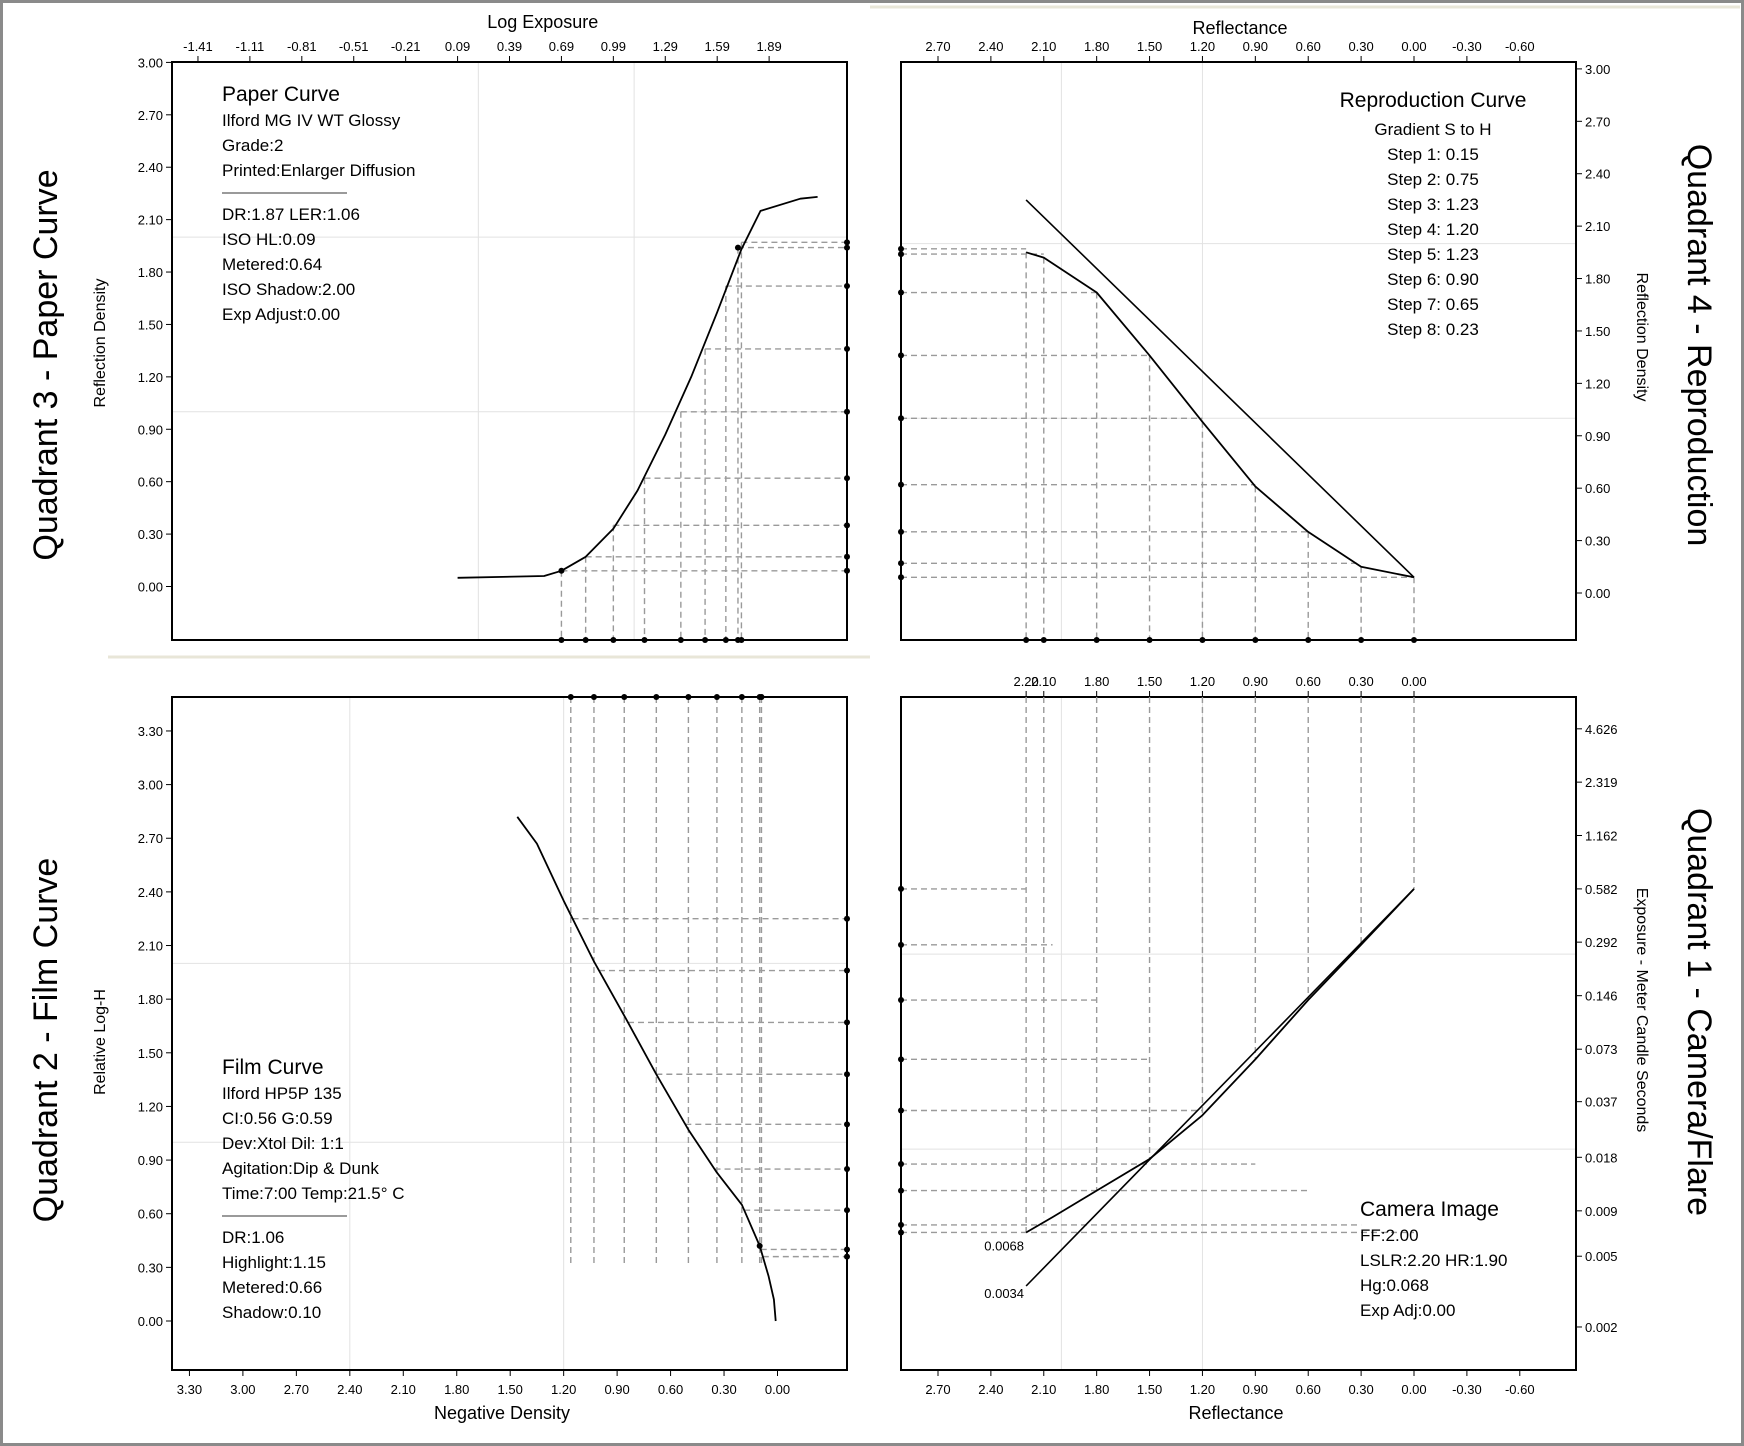  Describe the element at coordinates (1149, 46) in the screenshot. I see `q4-reflectance-tick-label: 1.50` at that location.